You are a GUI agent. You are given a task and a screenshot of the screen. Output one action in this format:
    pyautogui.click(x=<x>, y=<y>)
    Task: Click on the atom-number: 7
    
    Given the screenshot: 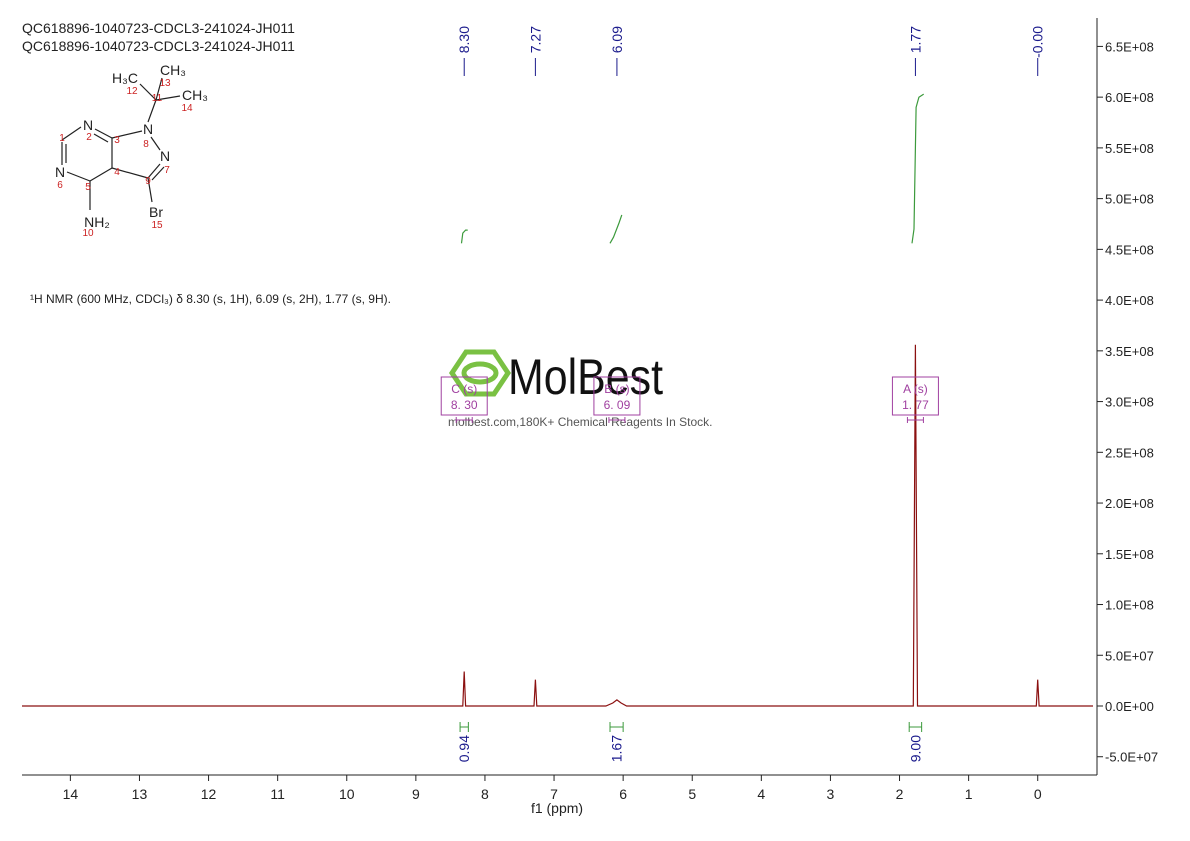 What is the action you would take?
    pyautogui.click(x=167, y=170)
    